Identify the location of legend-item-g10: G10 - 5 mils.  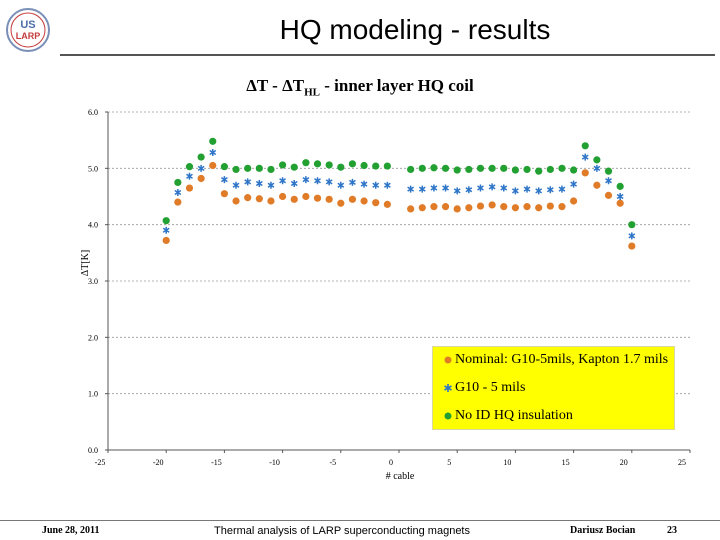
(484, 388).